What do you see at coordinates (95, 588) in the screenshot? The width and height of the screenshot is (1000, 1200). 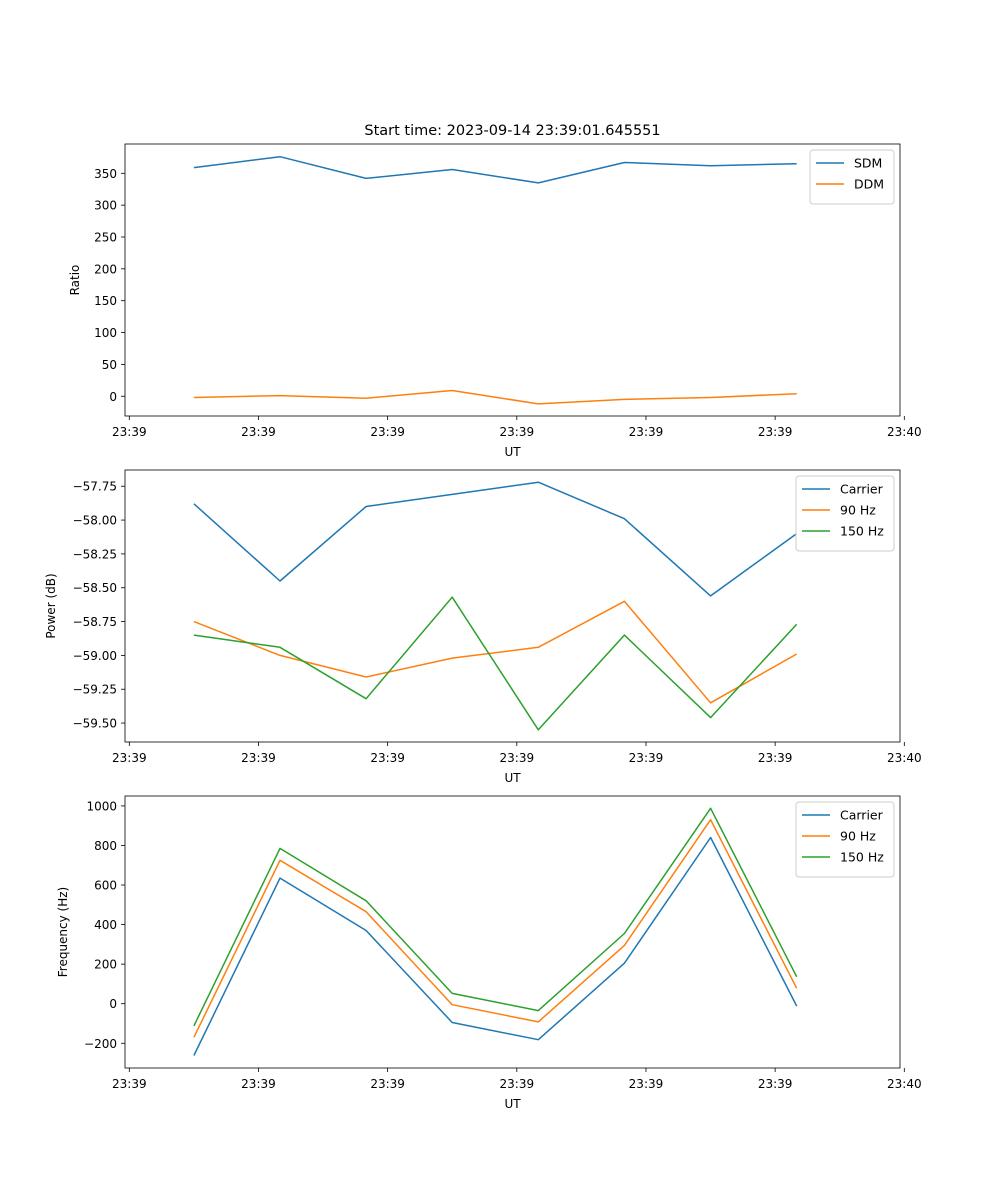 I see `y-tick-label: −58.50` at bounding box center [95, 588].